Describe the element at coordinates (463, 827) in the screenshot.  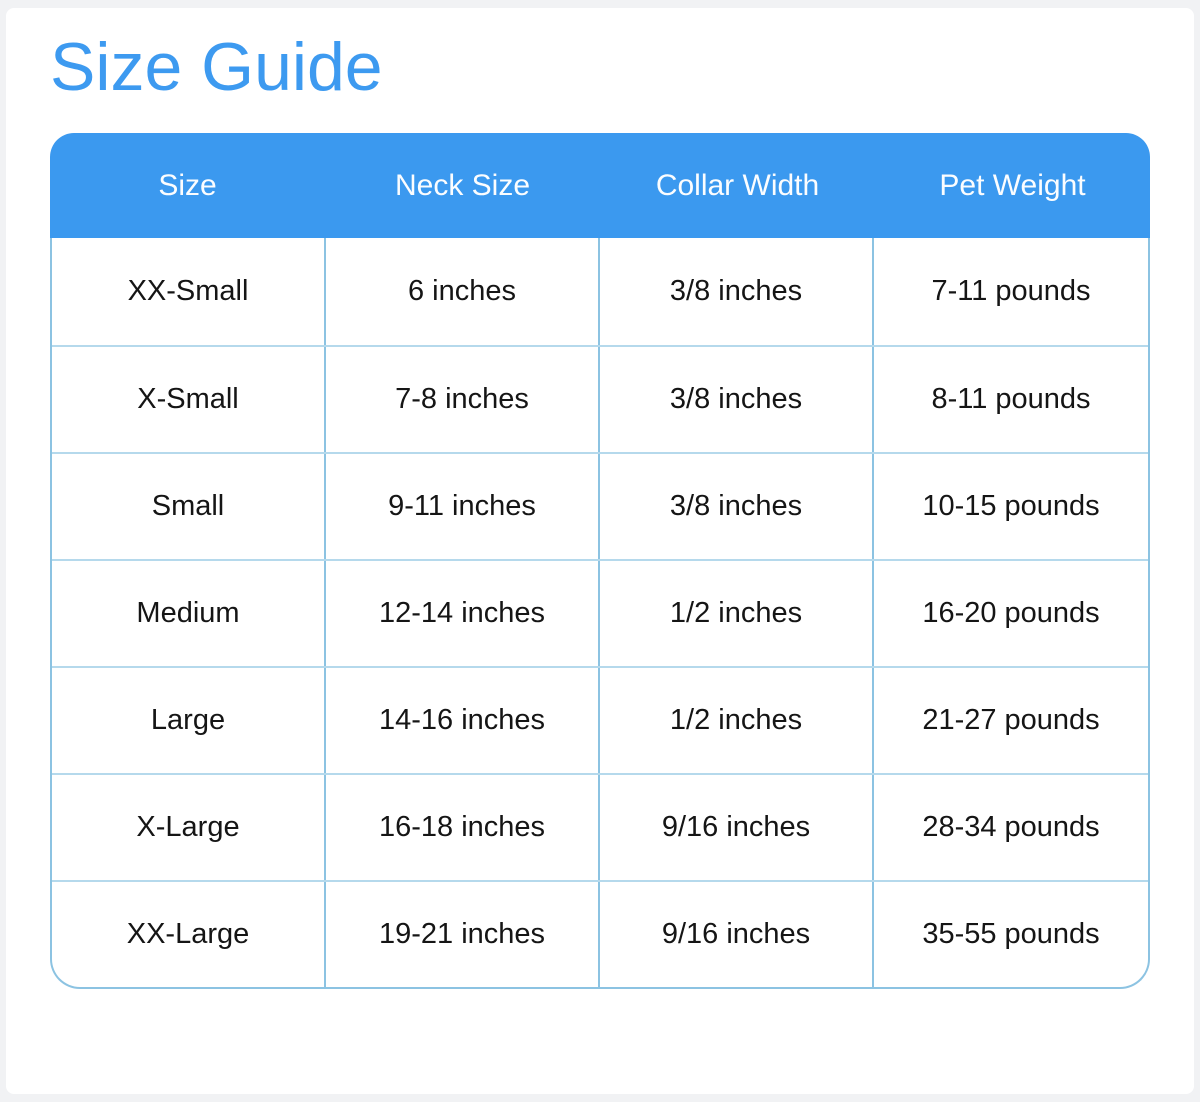
I see `cell-neck: 16-18 inches` at that location.